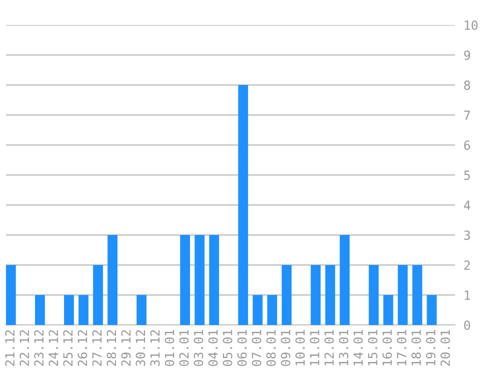 This screenshot has height=370, width=498. Describe the element at coordinates (126, 348) in the screenshot. I see `x-tick-label: 29.12` at that location.